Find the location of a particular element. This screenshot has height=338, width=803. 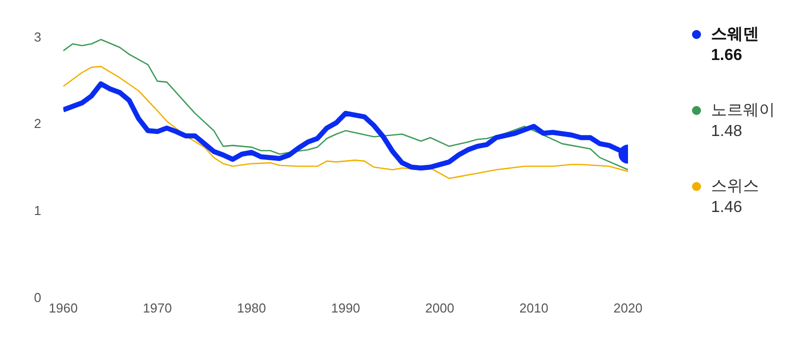

x-tick-label: 2020 is located at coordinates (628, 308).